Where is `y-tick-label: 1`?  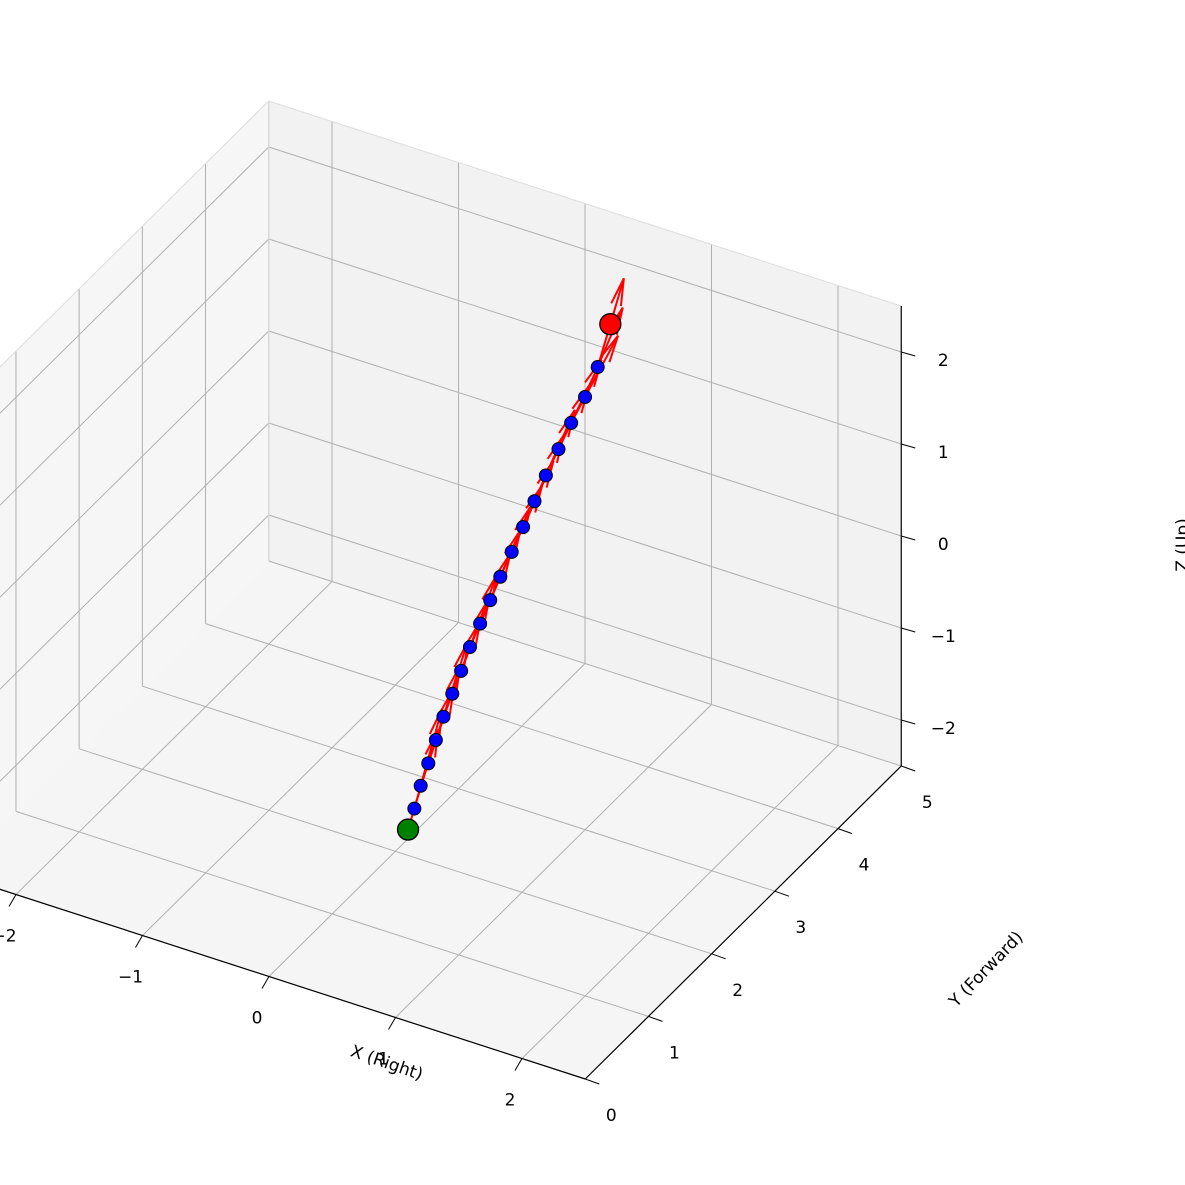
y-tick-label: 1 is located at coordinates (674, 1053).